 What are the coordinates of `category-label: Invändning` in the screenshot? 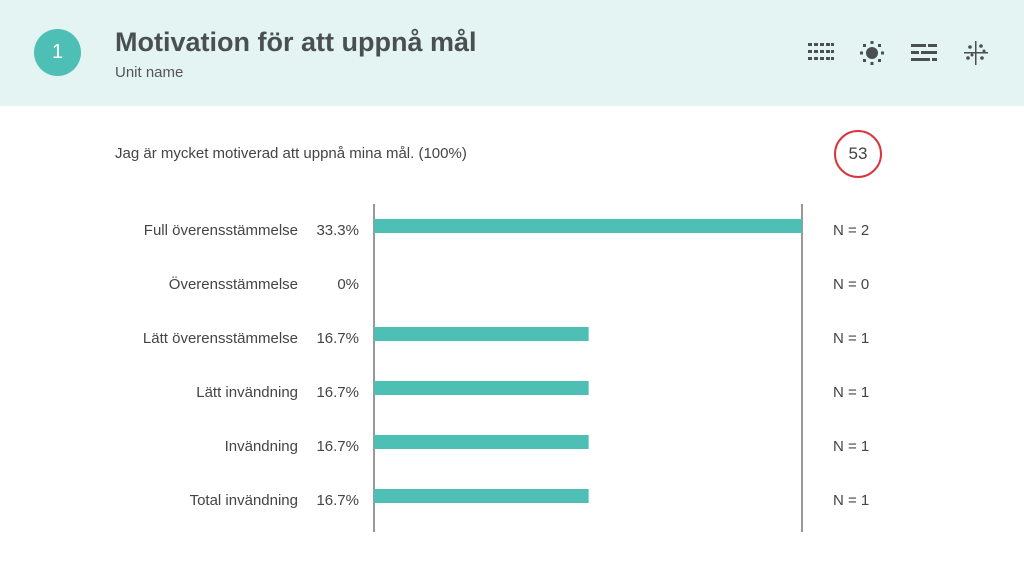 It's located at (261, 446).